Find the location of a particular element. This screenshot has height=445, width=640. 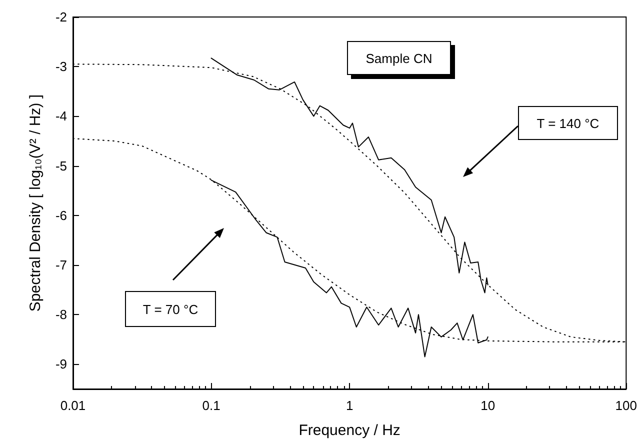

x-tick-label: 100 is located at coordinates (626, 405).